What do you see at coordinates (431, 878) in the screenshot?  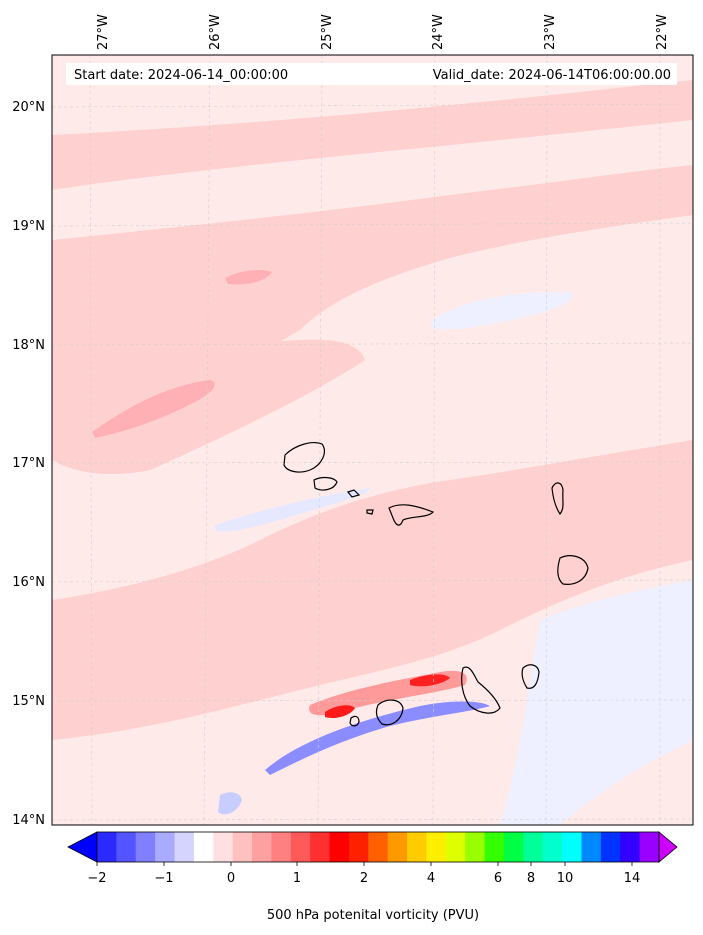 I see `colorbar-tick-label: 4` at bounding box center [431, 878].